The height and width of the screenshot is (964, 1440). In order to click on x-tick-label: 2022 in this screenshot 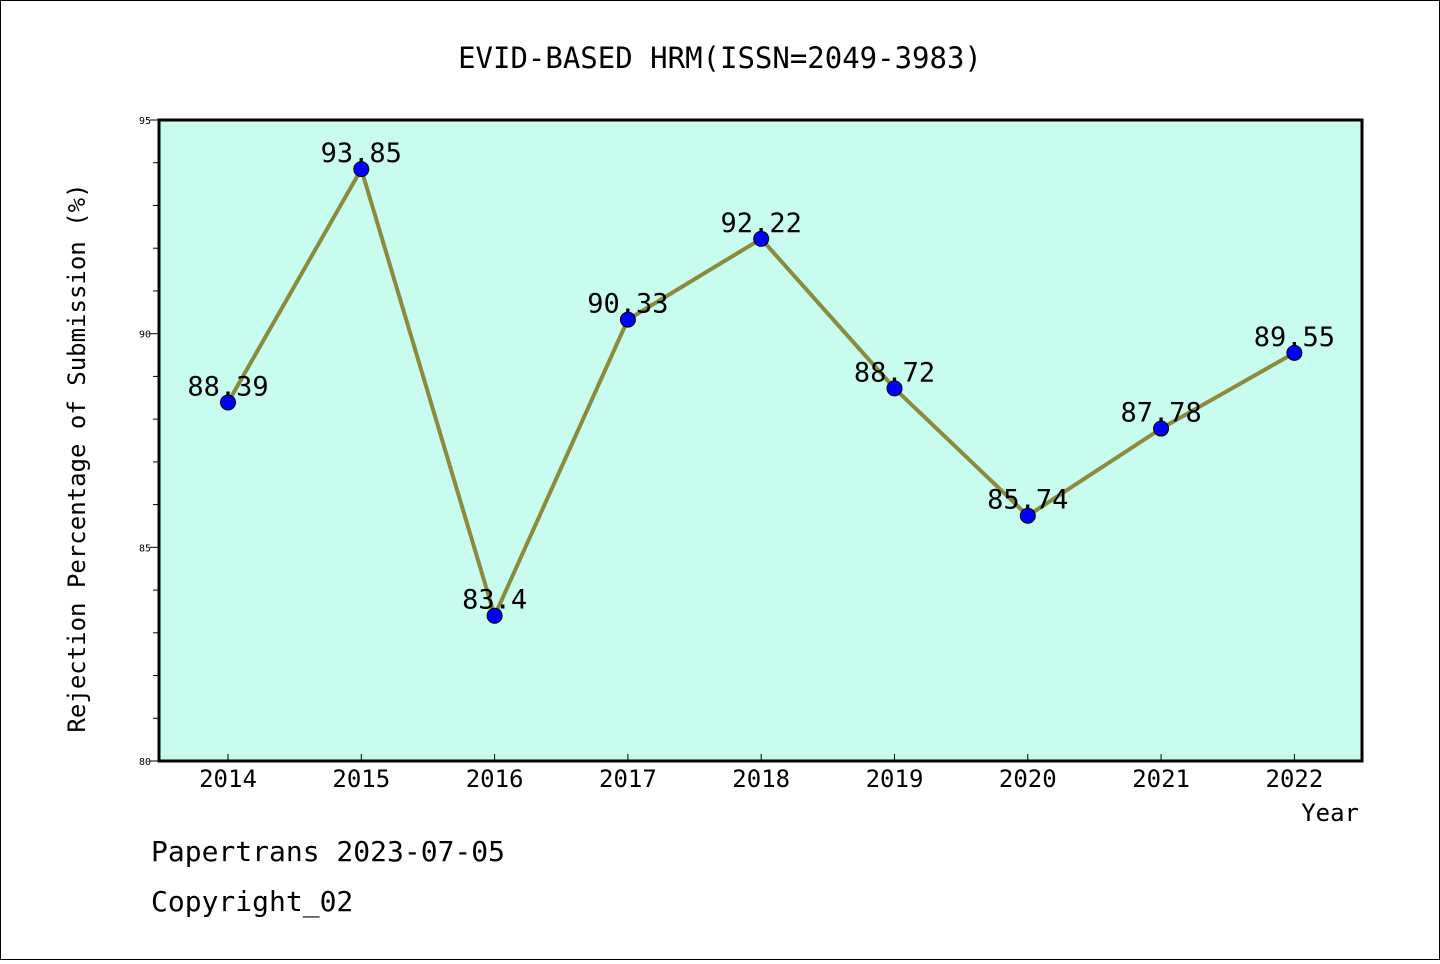, I will do `click(1295, 779)`.